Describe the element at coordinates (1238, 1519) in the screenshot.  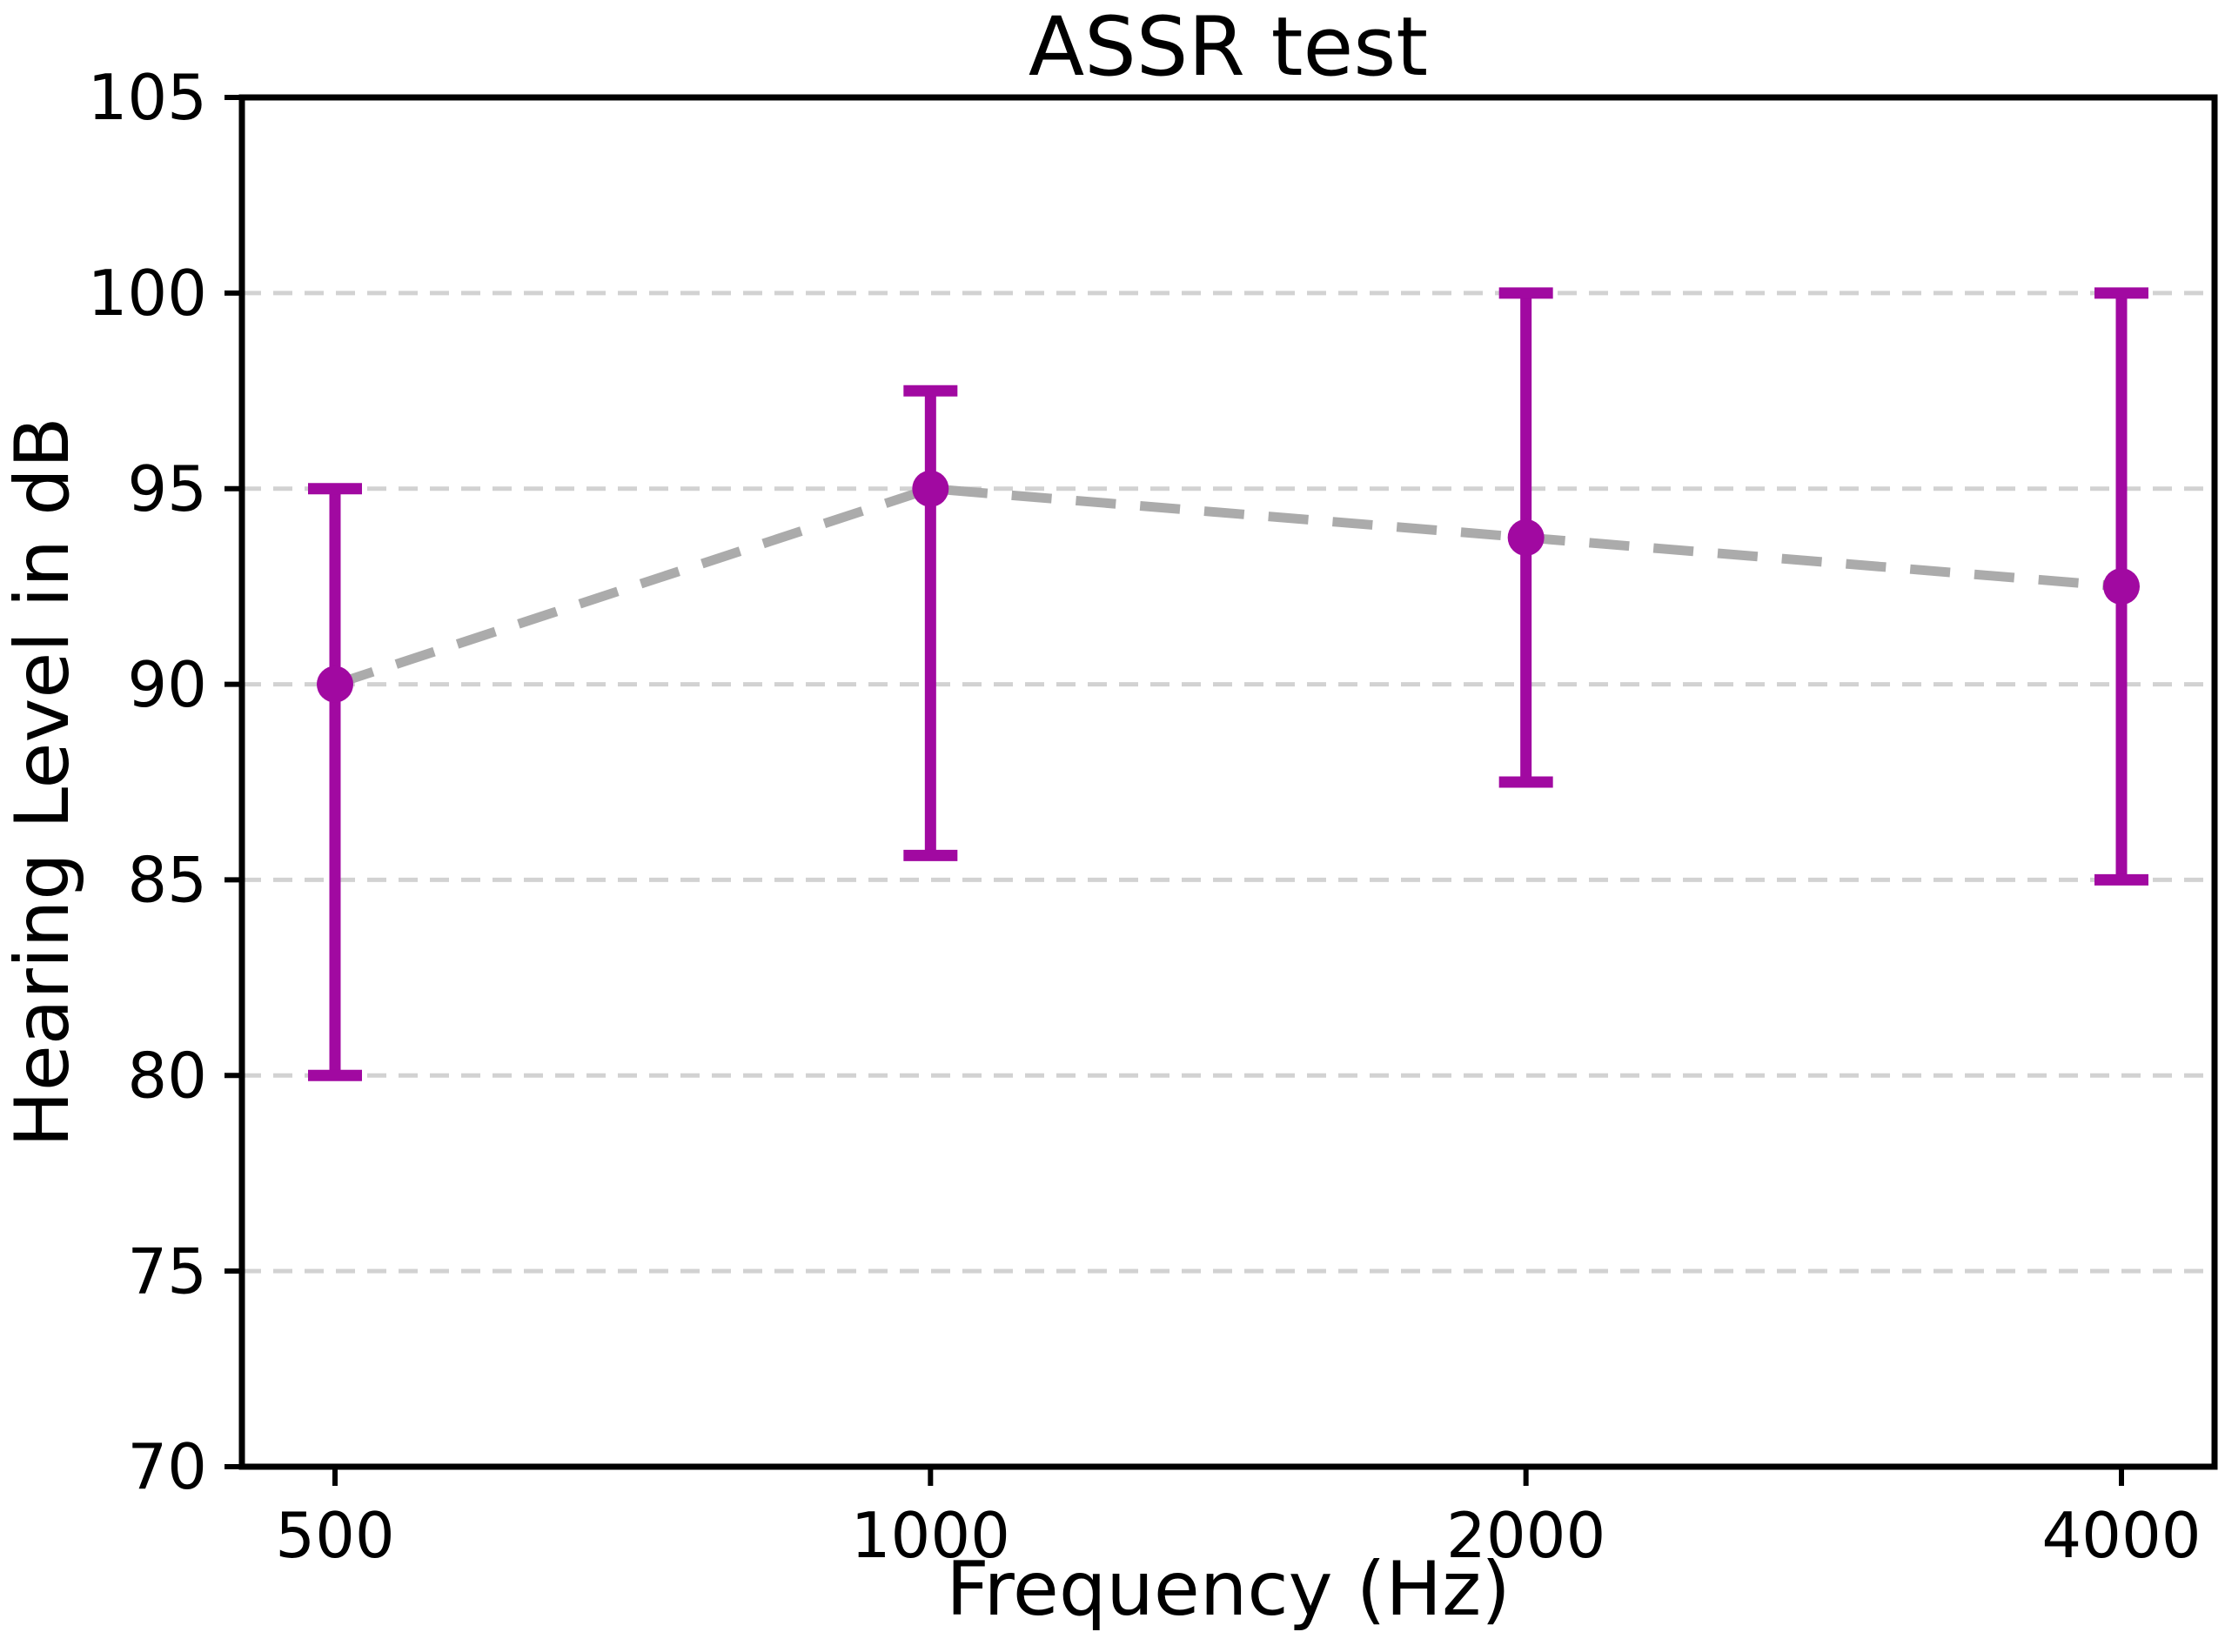
I see `x-axis-ticks: 500 1000 2000 4000` at that location.